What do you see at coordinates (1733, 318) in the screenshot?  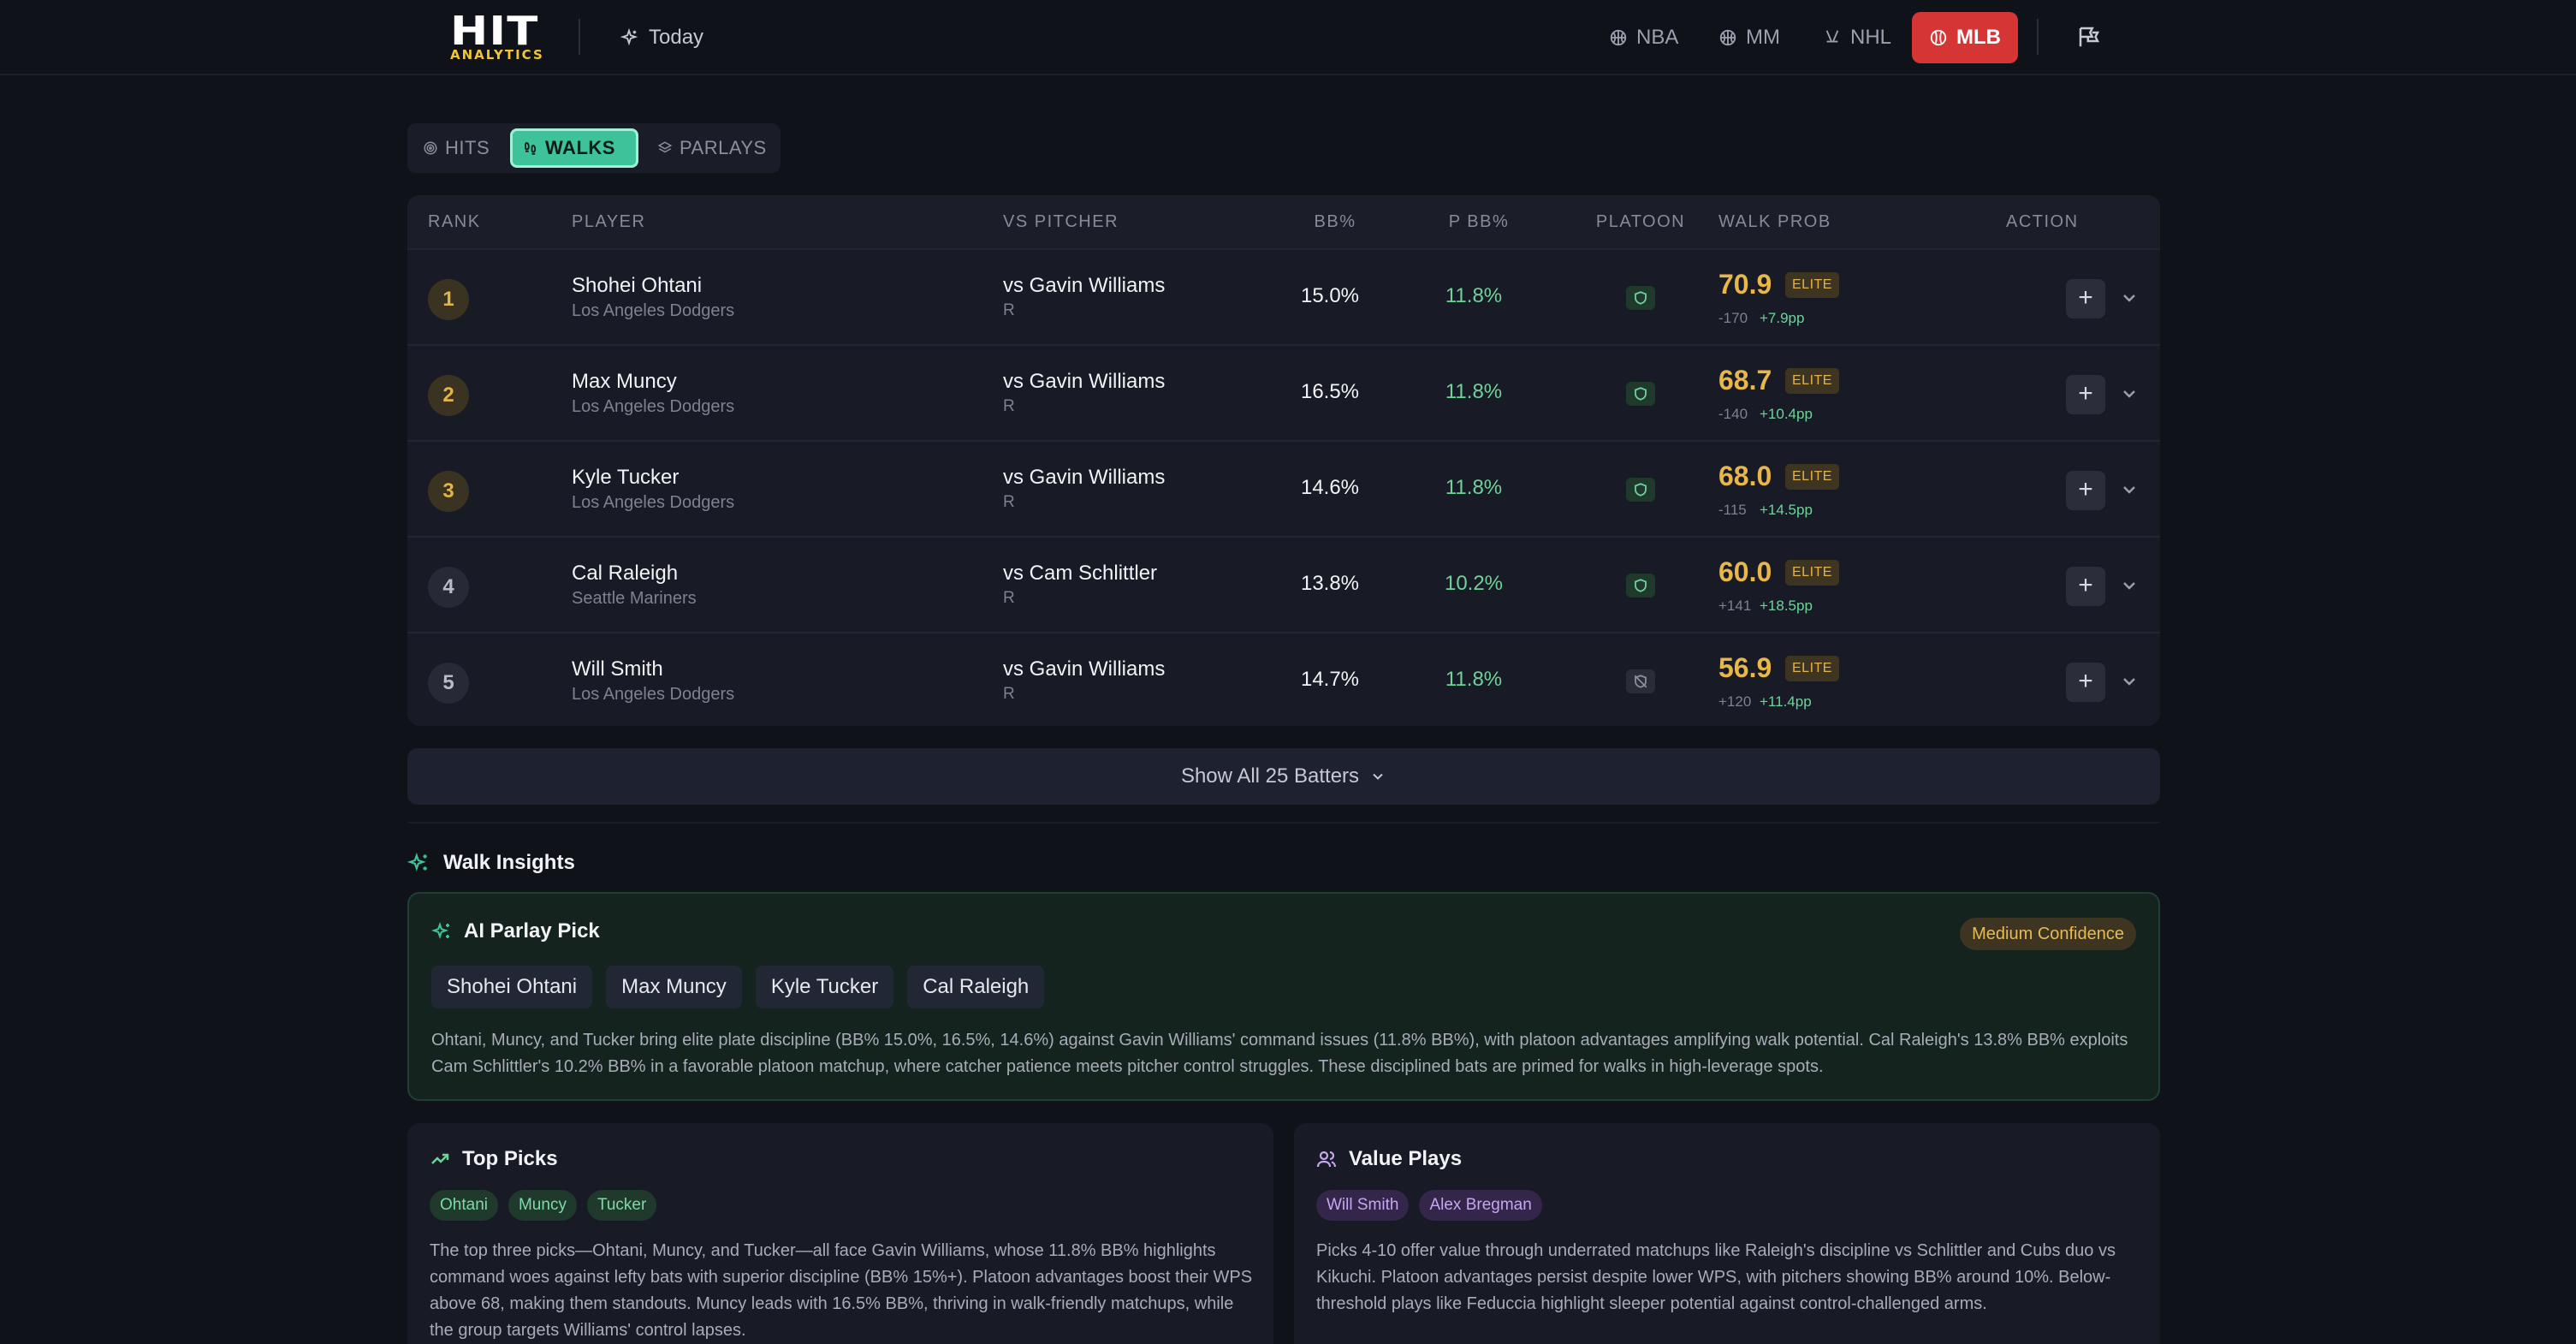 I see `odds: -170` at bounding box center [1733, 318].